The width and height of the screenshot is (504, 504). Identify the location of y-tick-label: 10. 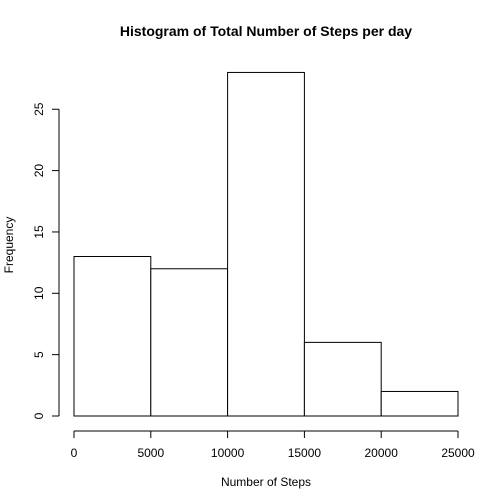
(39, 293).